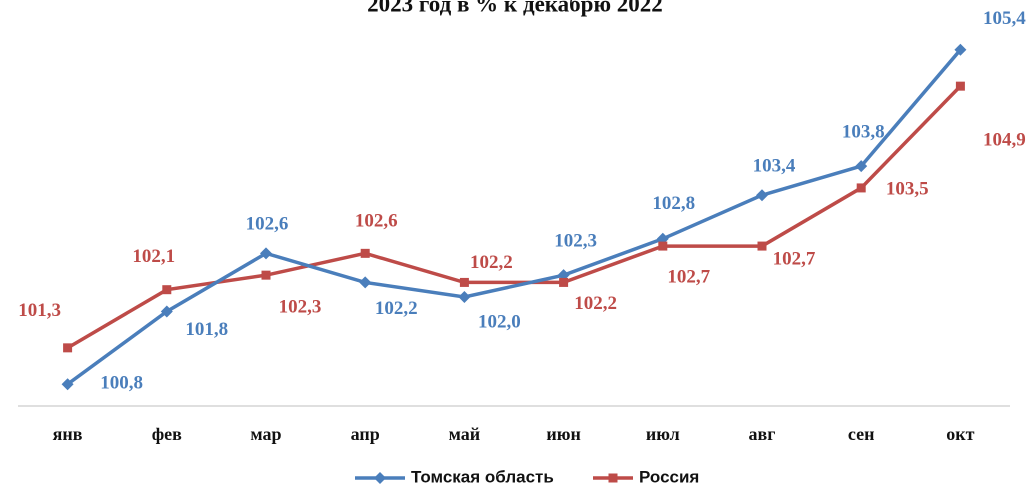 The image size is (1032, 489). I want to click on data-label: 103,8, so click(863, 131).